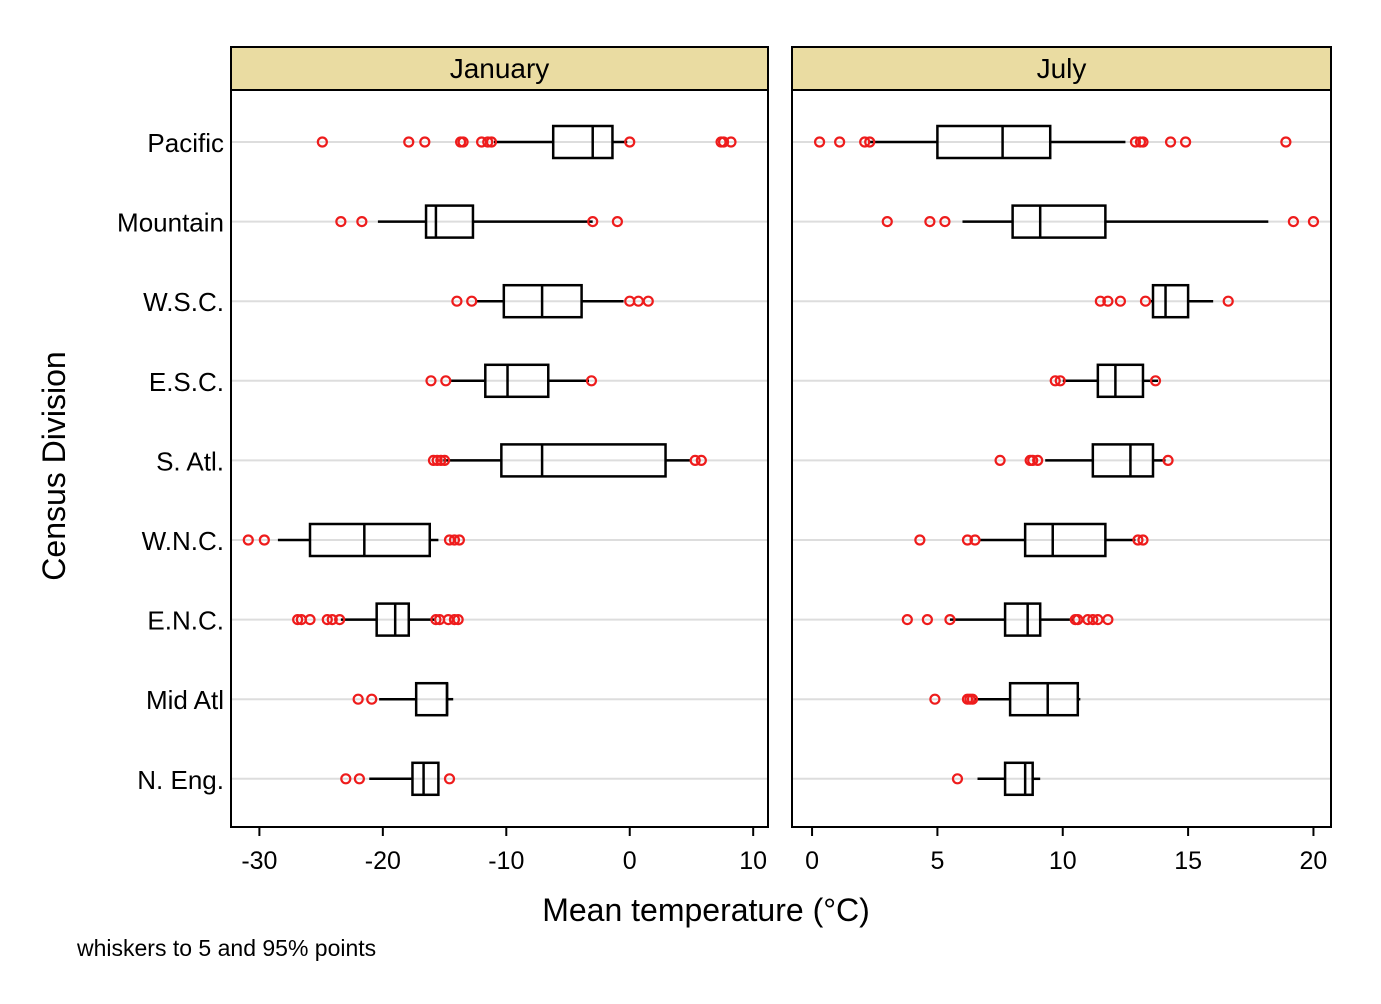 This screenshot has width=1381, height=1004. I want to click on panel-header, so click(499, 68).